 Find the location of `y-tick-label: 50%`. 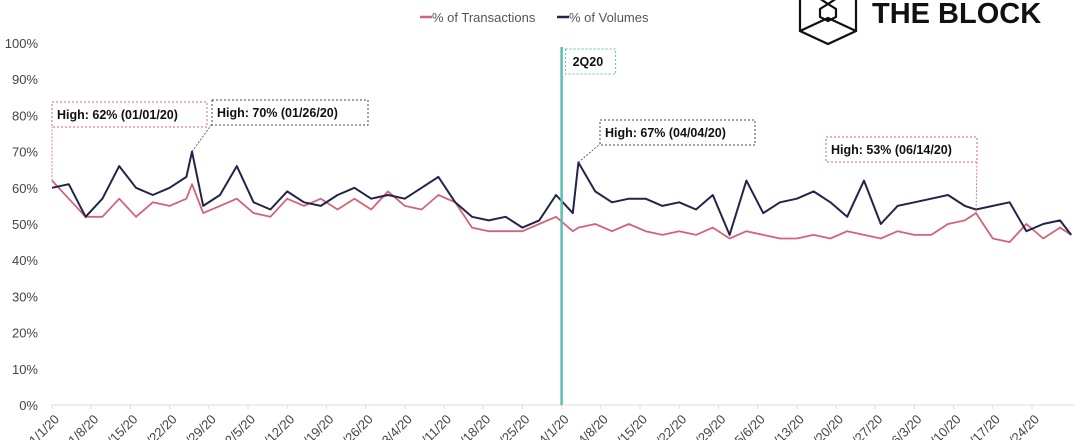

y-tick-label: 50% is located at coordinates (25, 224).